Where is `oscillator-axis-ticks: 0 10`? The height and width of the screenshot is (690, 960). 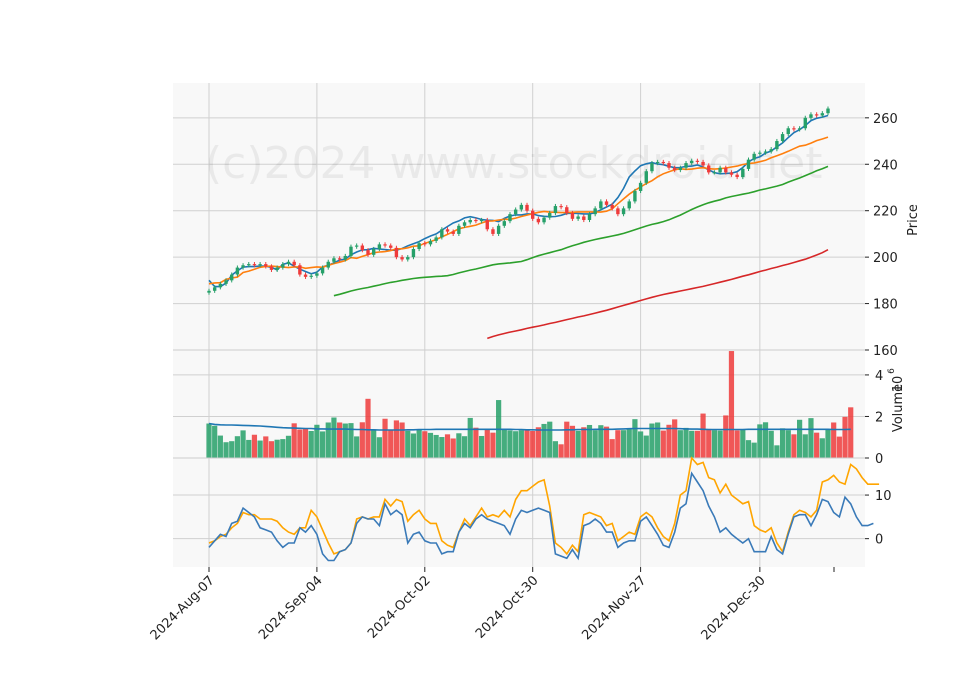
oscillator-axis-ticks: 0 10 is located at coordinates (878, 518).